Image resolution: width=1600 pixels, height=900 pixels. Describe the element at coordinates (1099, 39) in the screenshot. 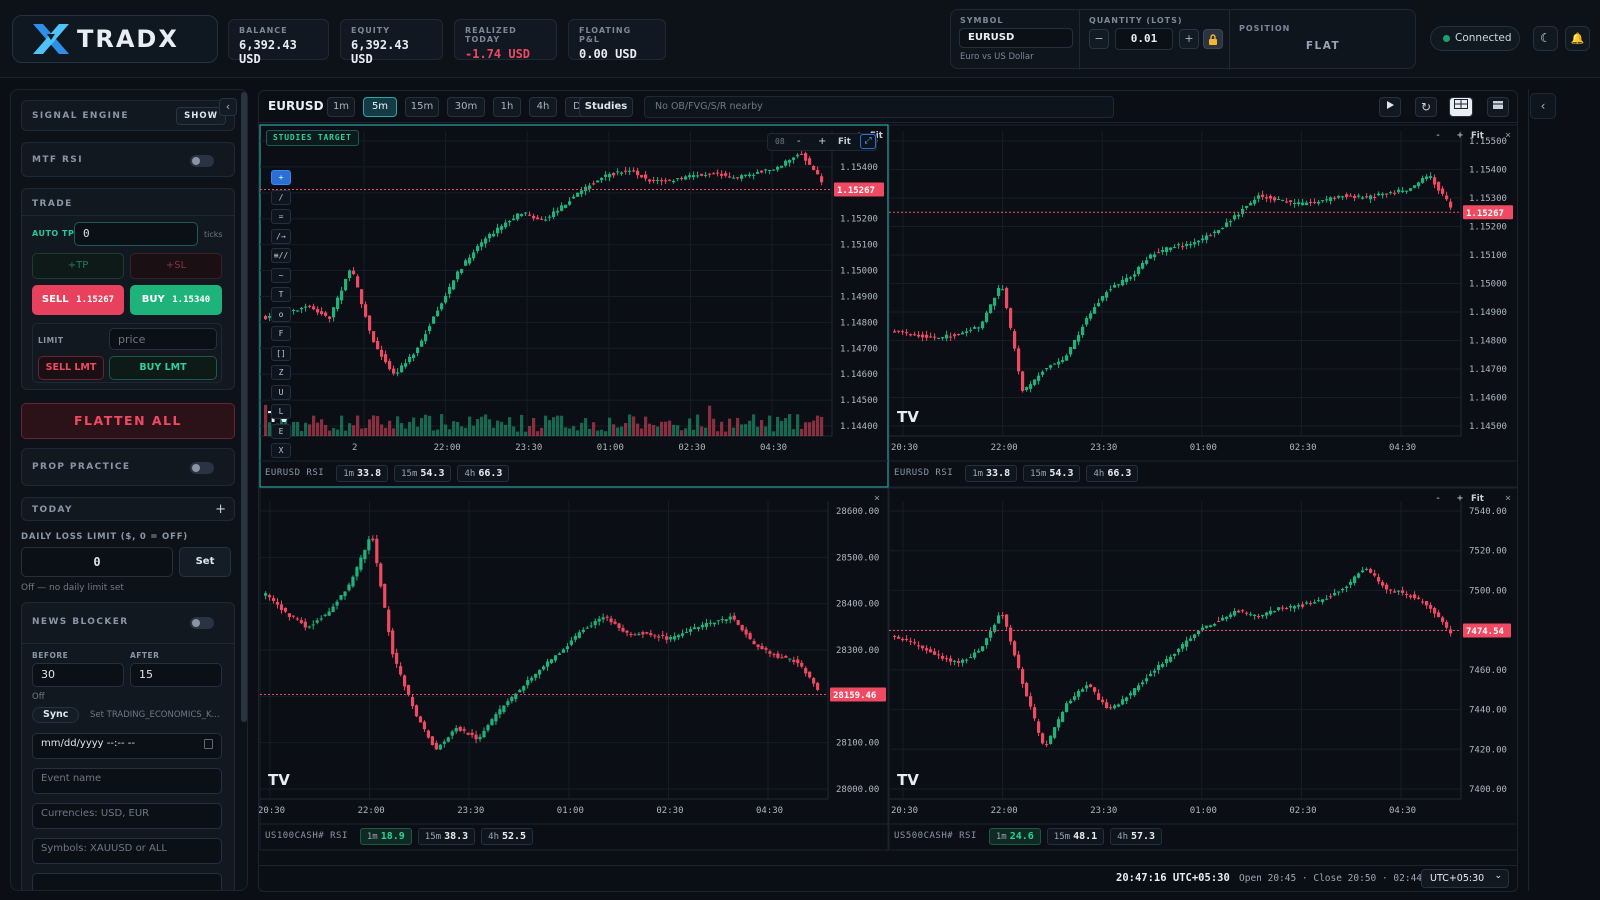

I see `qty-decrease-button: −` at that location.